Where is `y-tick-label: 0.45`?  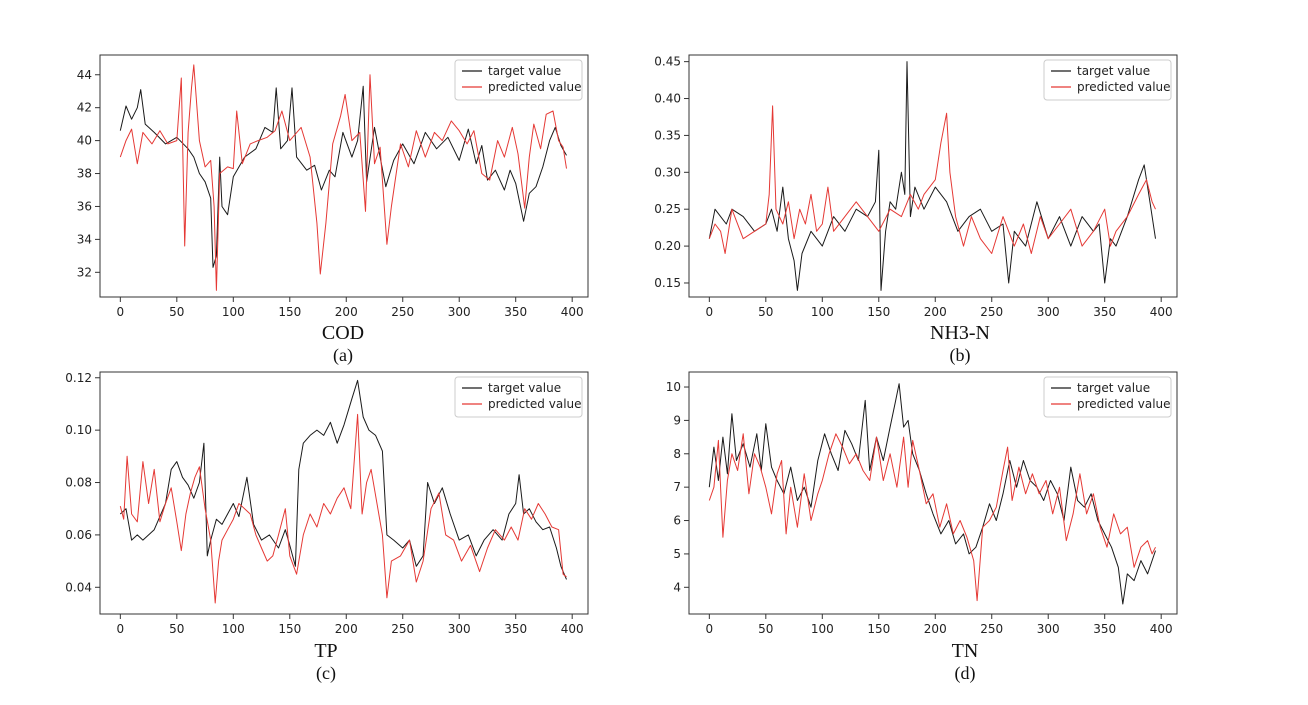
y-tick-label: 0.45 is located at coordinates (667, 62).